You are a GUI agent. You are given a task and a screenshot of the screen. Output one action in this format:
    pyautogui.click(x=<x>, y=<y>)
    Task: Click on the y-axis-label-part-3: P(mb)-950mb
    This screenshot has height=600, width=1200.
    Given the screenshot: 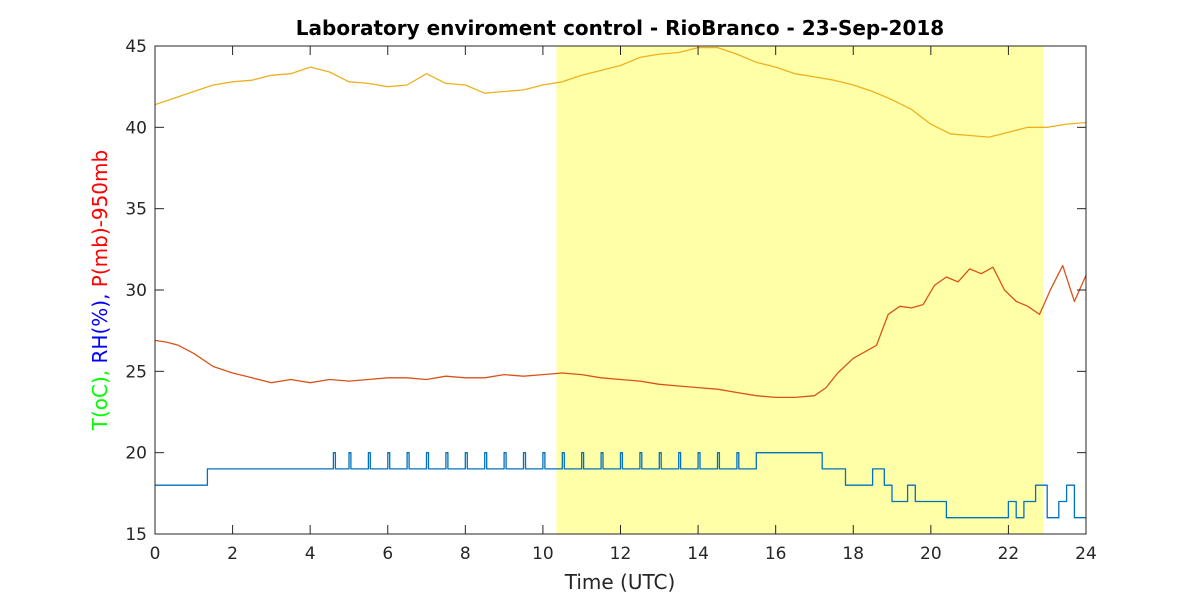 What is the action you would take?
    pyautogui.click(x=100, y=218)
    